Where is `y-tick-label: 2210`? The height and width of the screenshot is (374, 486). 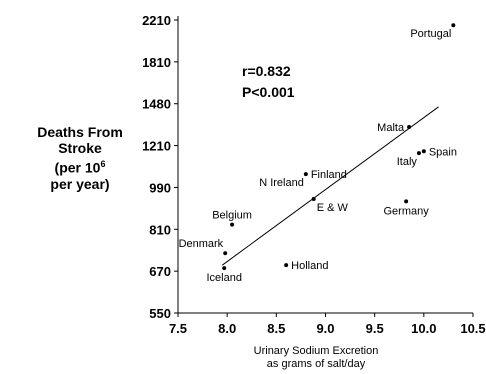
y-tick-label: 2210 is located at coordinates (156, 20).